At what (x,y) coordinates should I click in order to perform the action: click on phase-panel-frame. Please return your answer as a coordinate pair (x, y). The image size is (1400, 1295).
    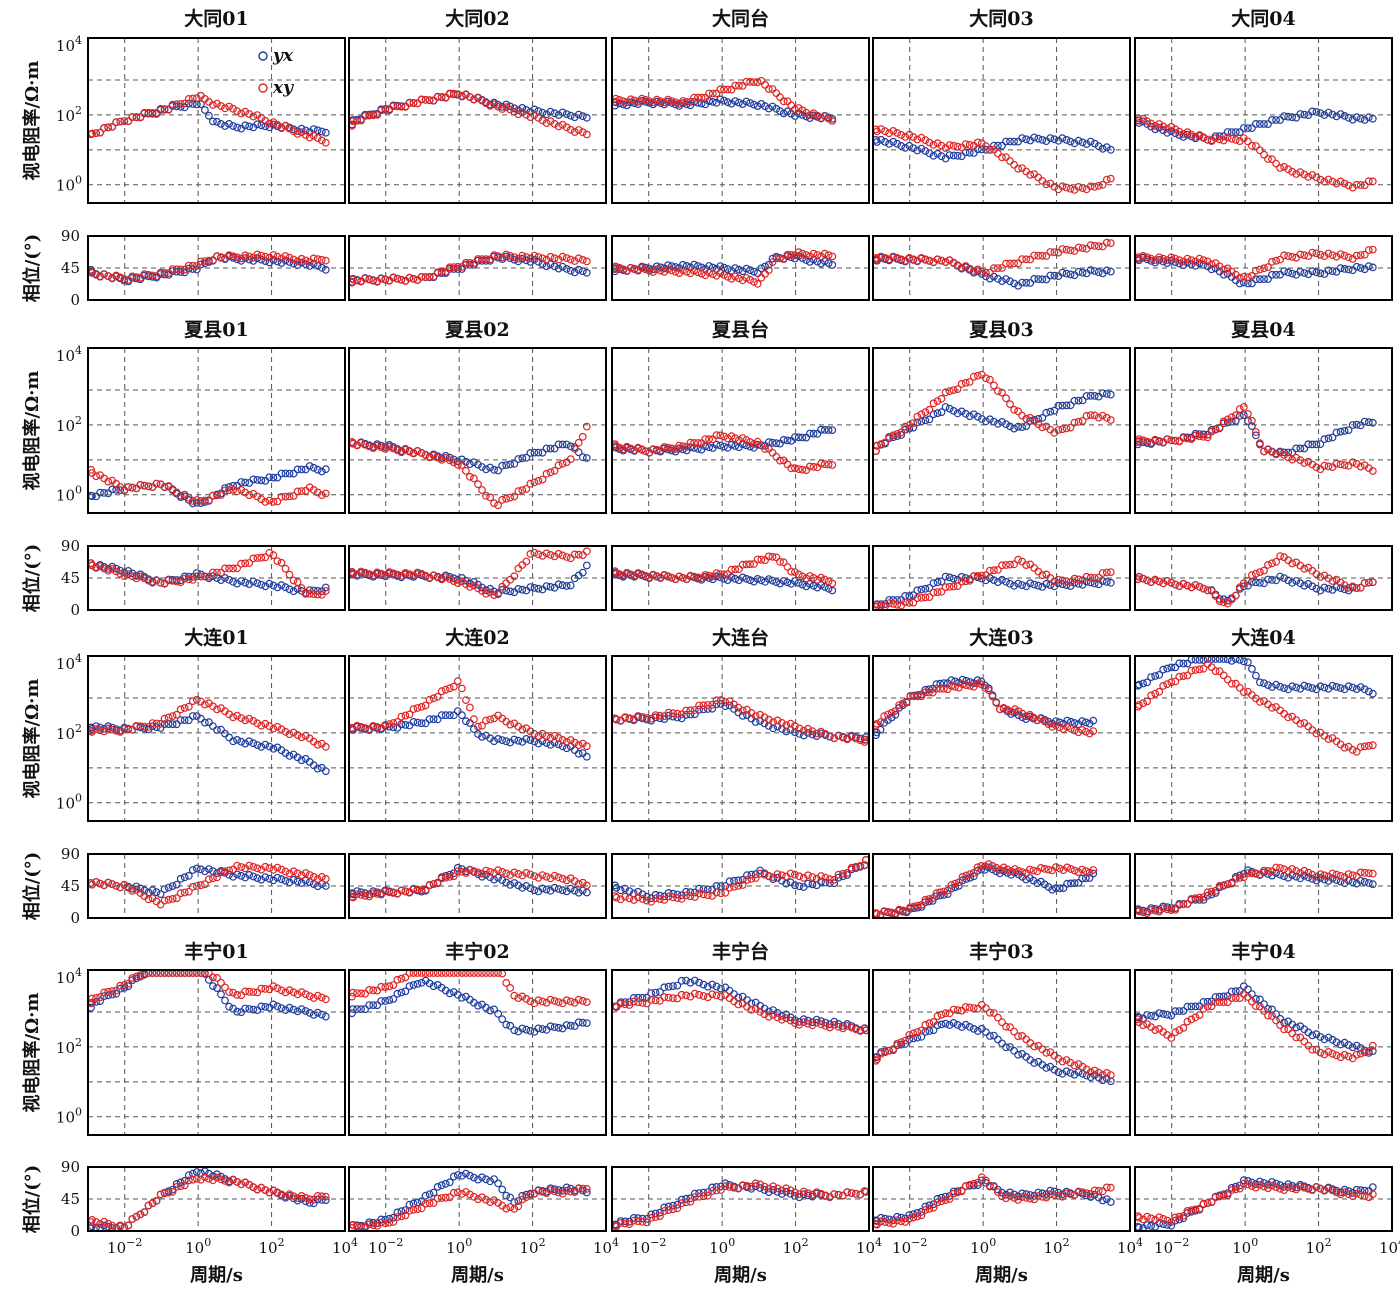
    Looking at the image, I should click on (1001, 268).